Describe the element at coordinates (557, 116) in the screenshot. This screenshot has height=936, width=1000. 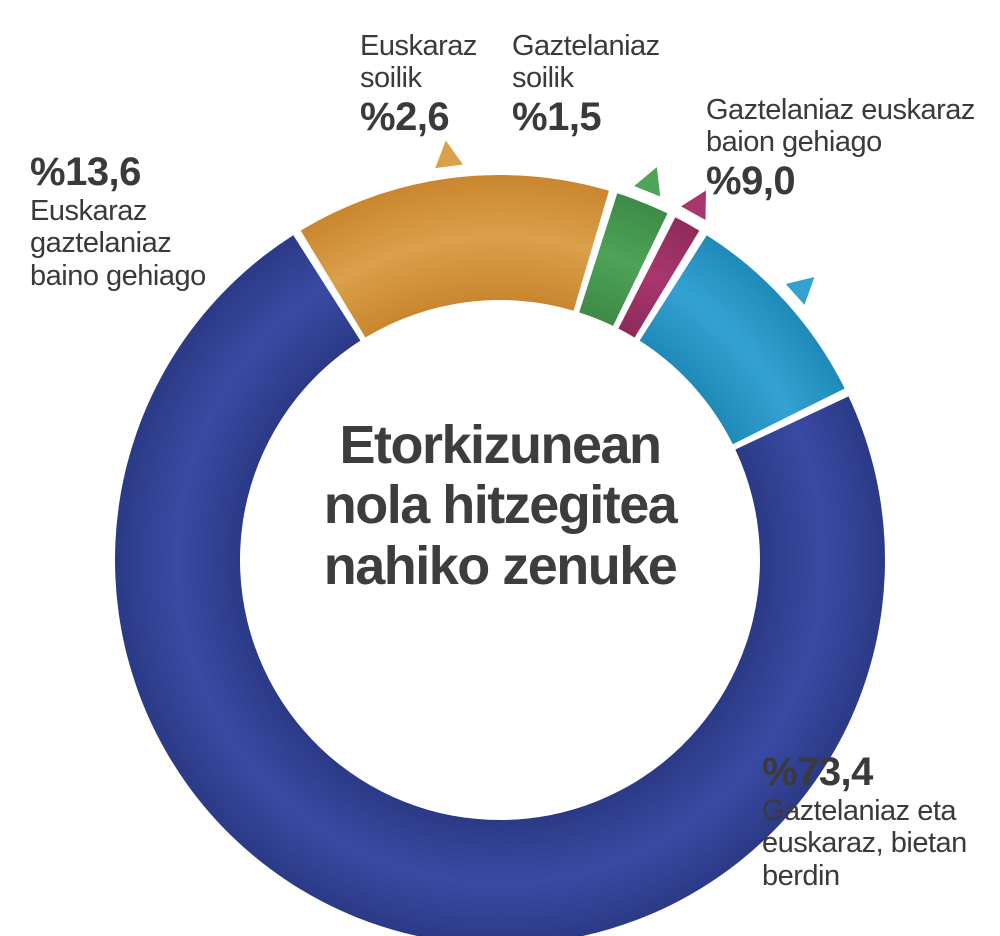
I see `value-label: %1,5` at that location.